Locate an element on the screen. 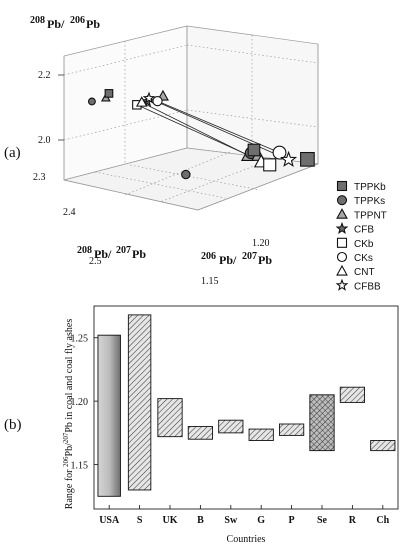 The image size is (411, 550). legend-label-ckb: CKb is located at coordinates (364, 244).